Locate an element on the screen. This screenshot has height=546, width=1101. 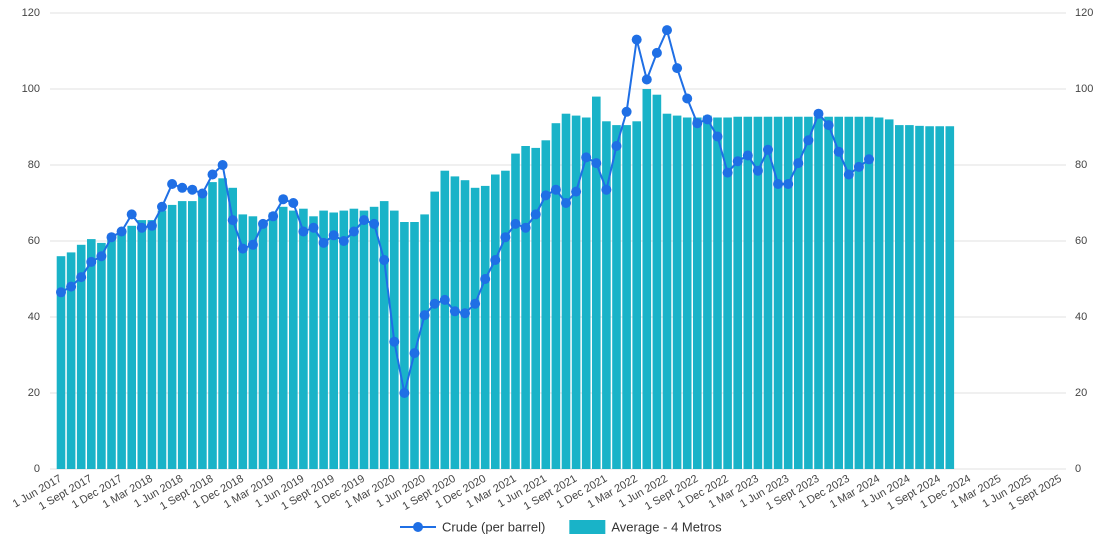
legend-label: Average - 4 Metros is located at coordinates (666, 526).